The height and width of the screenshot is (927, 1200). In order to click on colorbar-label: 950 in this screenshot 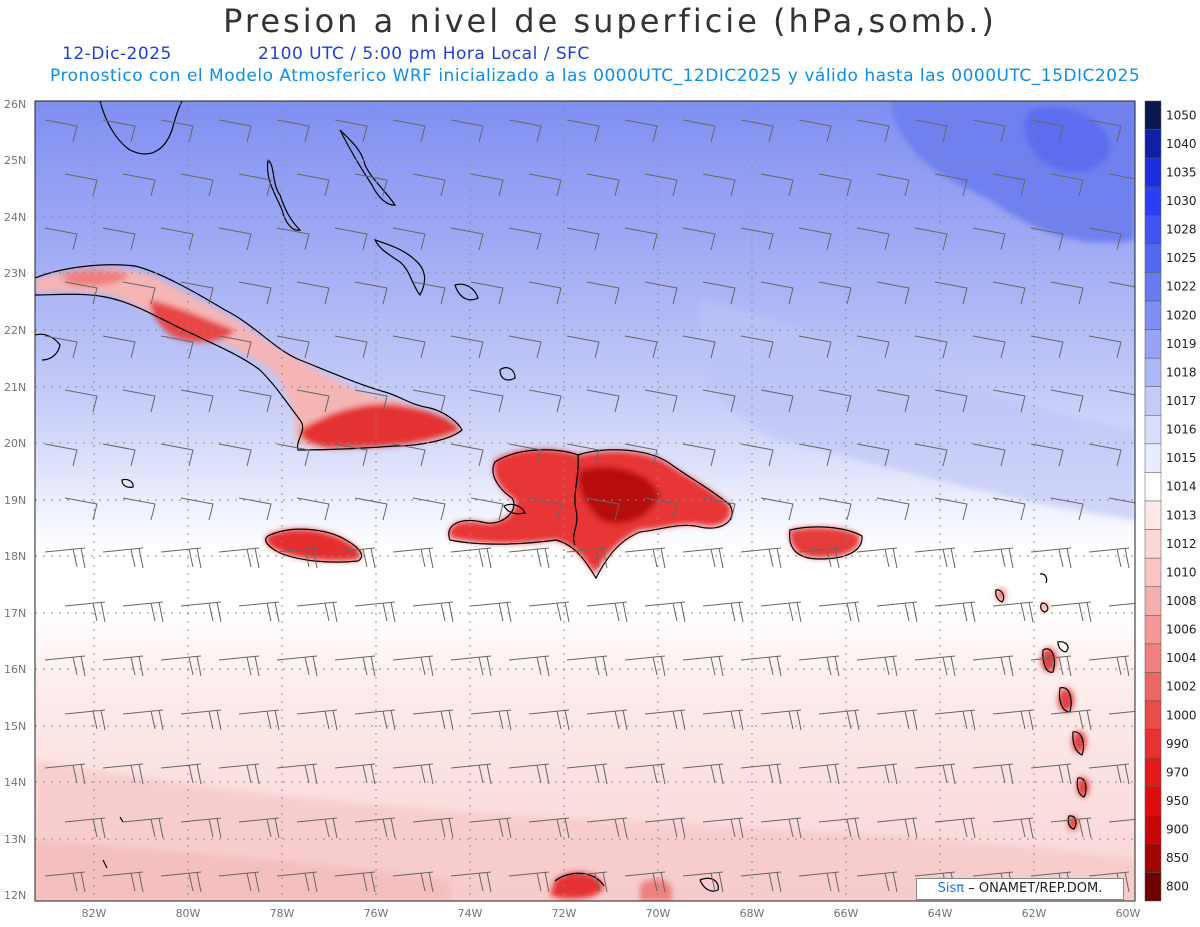, I will do `click(1177, 801)`.